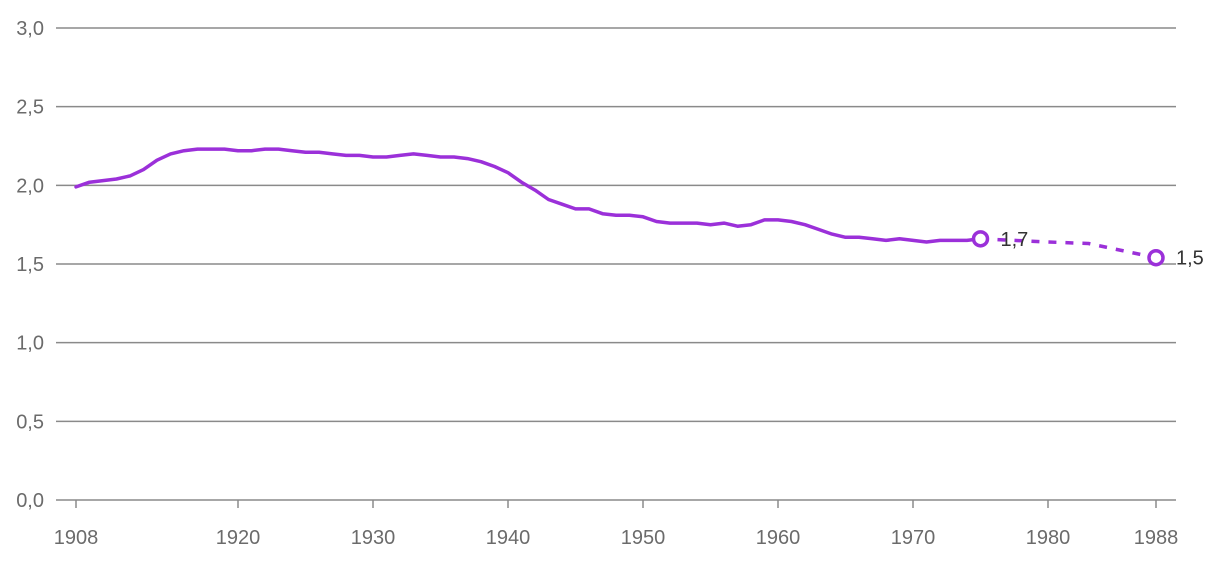  What do you see at coordinates (1068, 248) in the screenshot?
I see `series-line-projection` at bounding box center [1068, 248].